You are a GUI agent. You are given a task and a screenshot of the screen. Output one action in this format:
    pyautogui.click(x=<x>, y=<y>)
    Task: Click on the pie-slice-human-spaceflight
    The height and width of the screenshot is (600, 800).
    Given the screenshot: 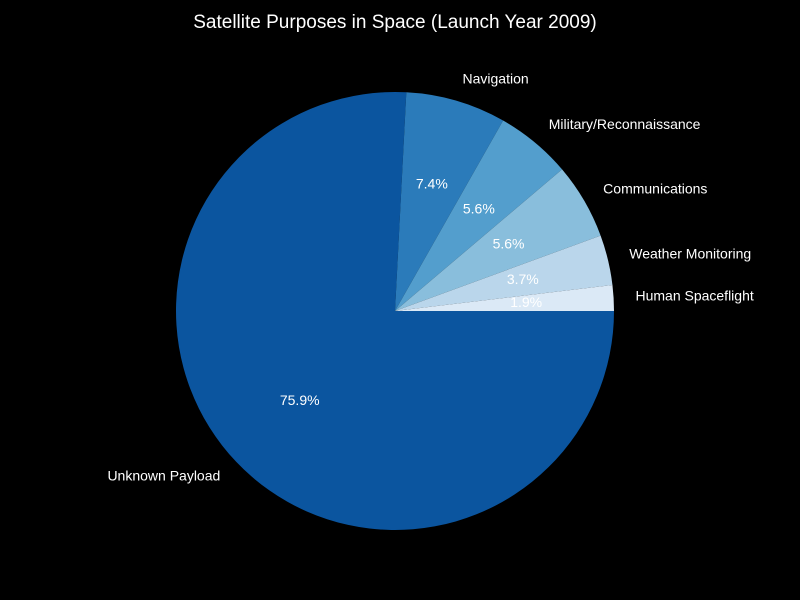 What is the action you would take?
    pyautogui.click(x=504, y=297)
    